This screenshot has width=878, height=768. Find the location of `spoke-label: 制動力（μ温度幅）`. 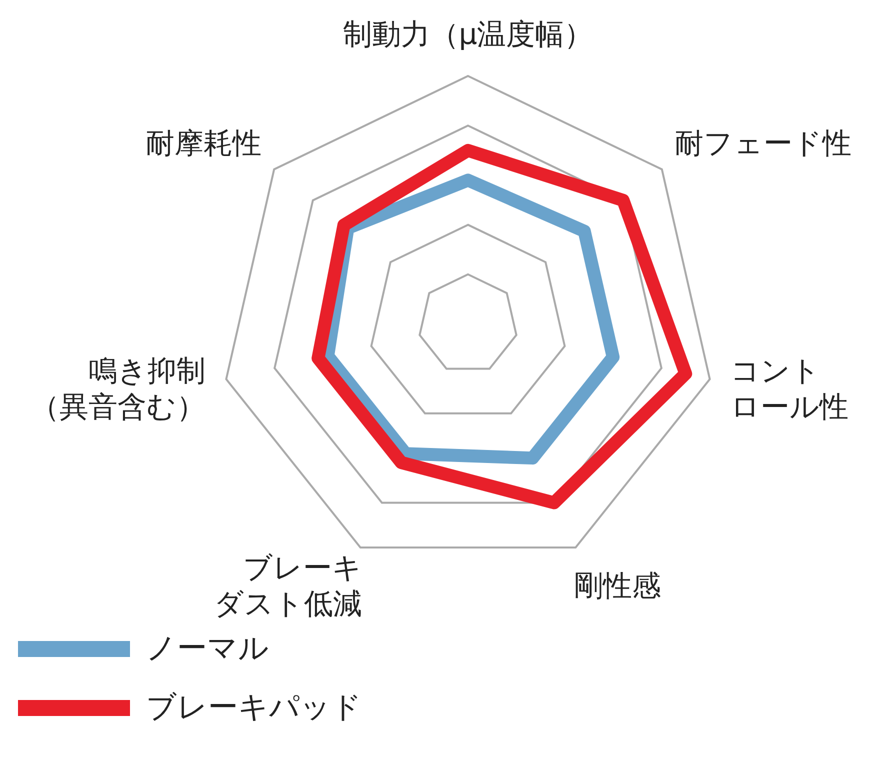

spoke-label: 制動力（μ温度幅） is located at coordinates (468, 34).